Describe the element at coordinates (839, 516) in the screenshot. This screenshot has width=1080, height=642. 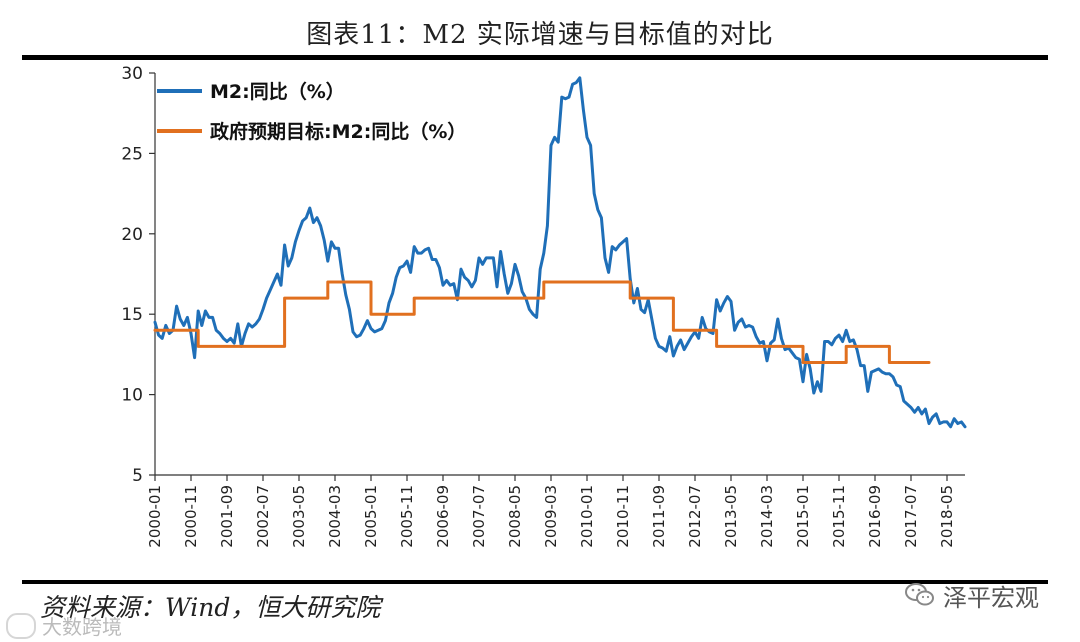
I see `x-tick-label: 2015-11` at that location.